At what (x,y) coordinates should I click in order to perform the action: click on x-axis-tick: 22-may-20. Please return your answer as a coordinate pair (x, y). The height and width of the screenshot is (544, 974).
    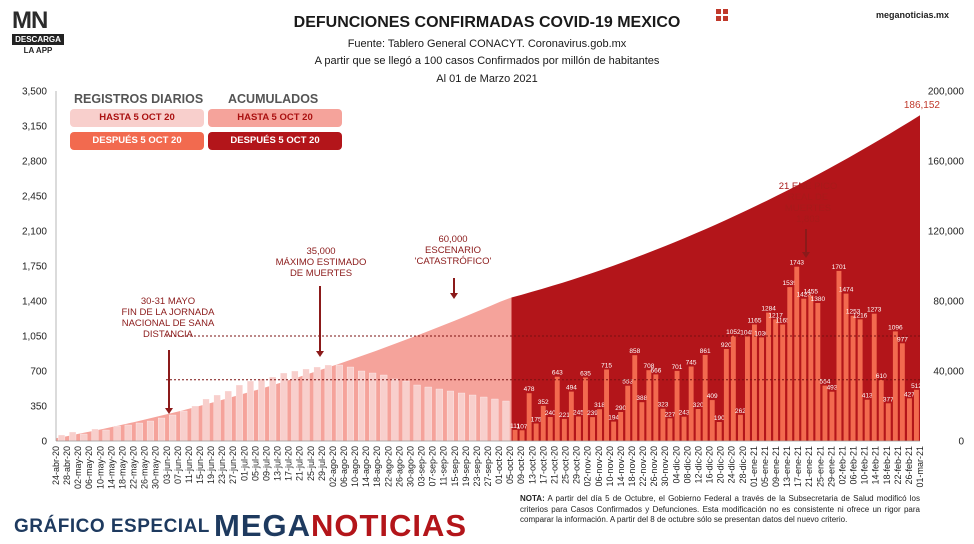
    Looking at the image, I should click on (134, 467).